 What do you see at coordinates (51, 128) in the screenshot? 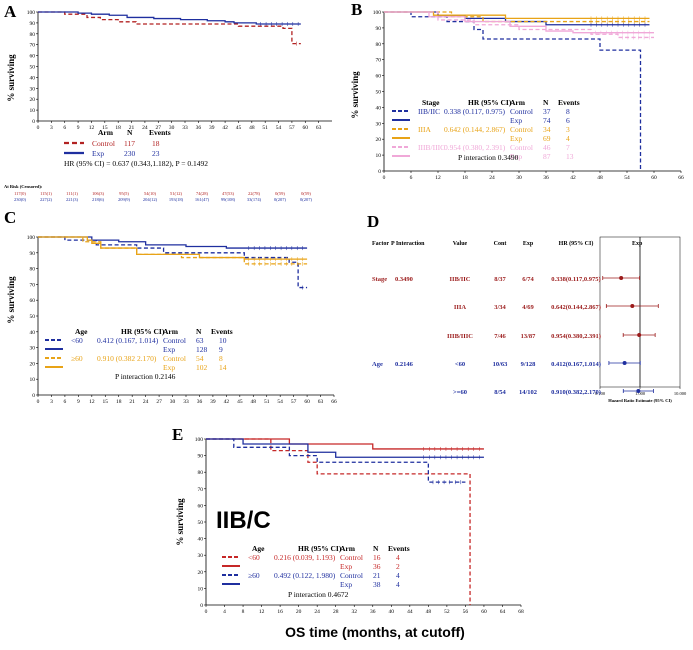
I see `panel-a-xtick-label: 3` at bounding box center [51, 128].